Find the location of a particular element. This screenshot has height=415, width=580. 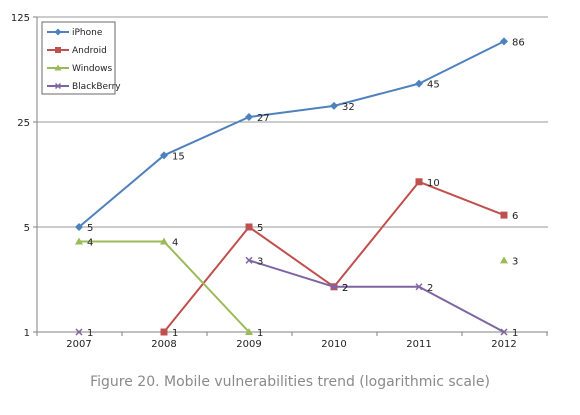

legend: iPhone Android Windows BlackBerry is located at coordinates (81, 58).